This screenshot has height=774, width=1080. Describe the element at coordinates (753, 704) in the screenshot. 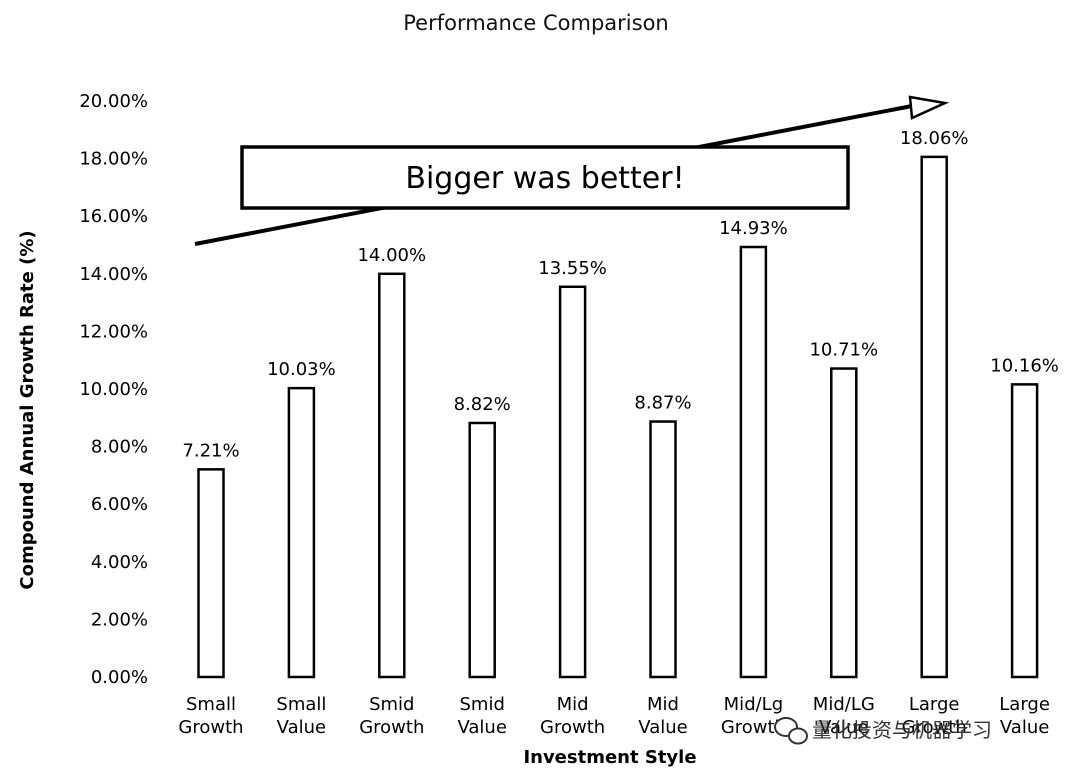

I see `x-tick-label: Mid/Lg` at that location.